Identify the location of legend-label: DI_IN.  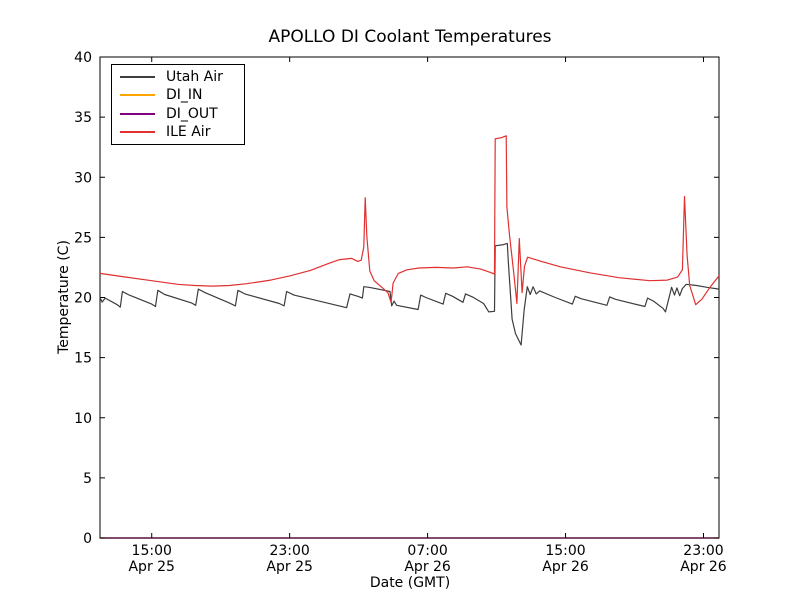
(184, 95).